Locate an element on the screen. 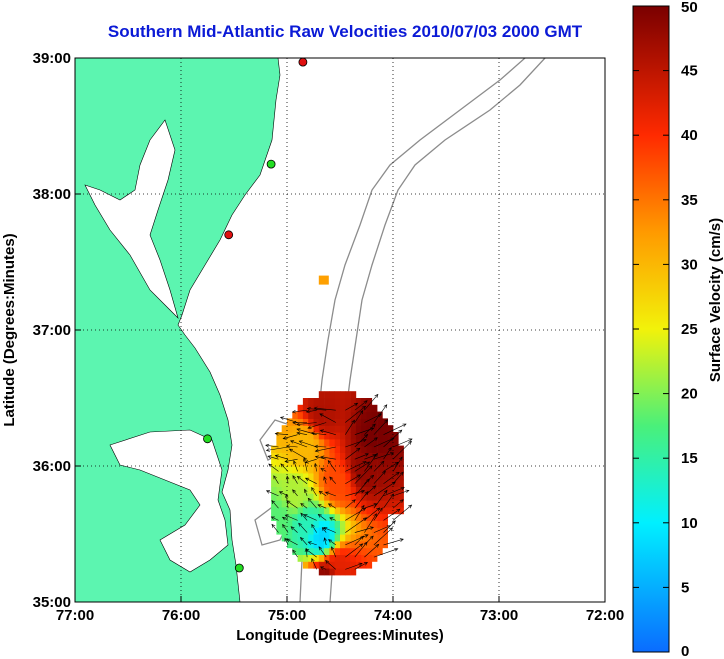 The width and height of the screenshot is (724, 659). y-tick-label: 35:00 is located at coordinates (52, 602).